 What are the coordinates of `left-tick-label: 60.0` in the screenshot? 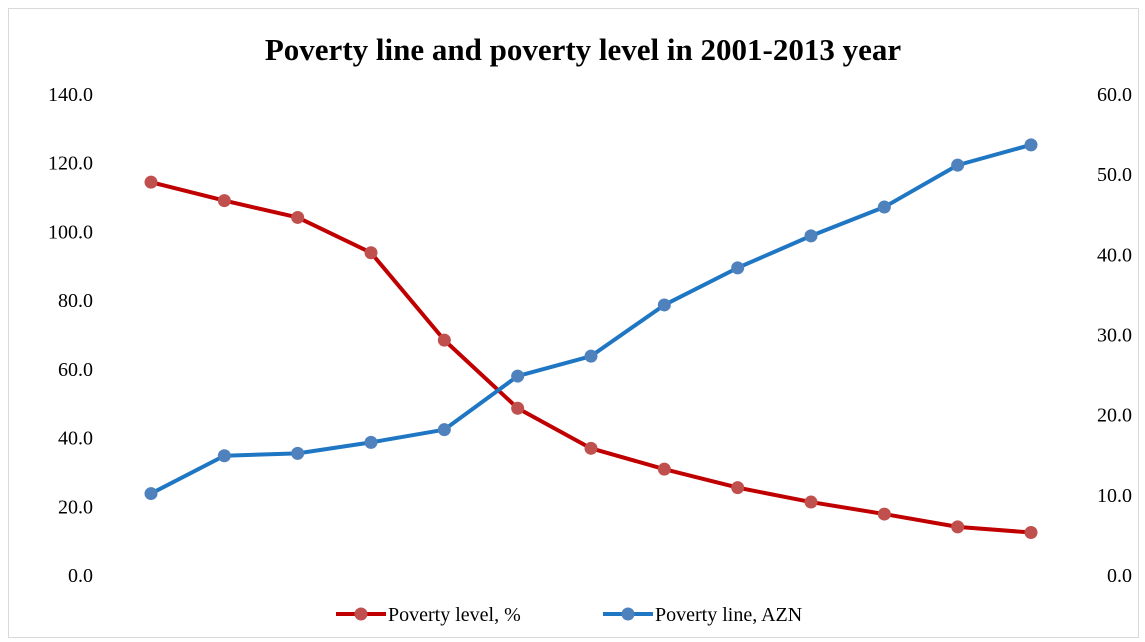 It's located at (75, 370).